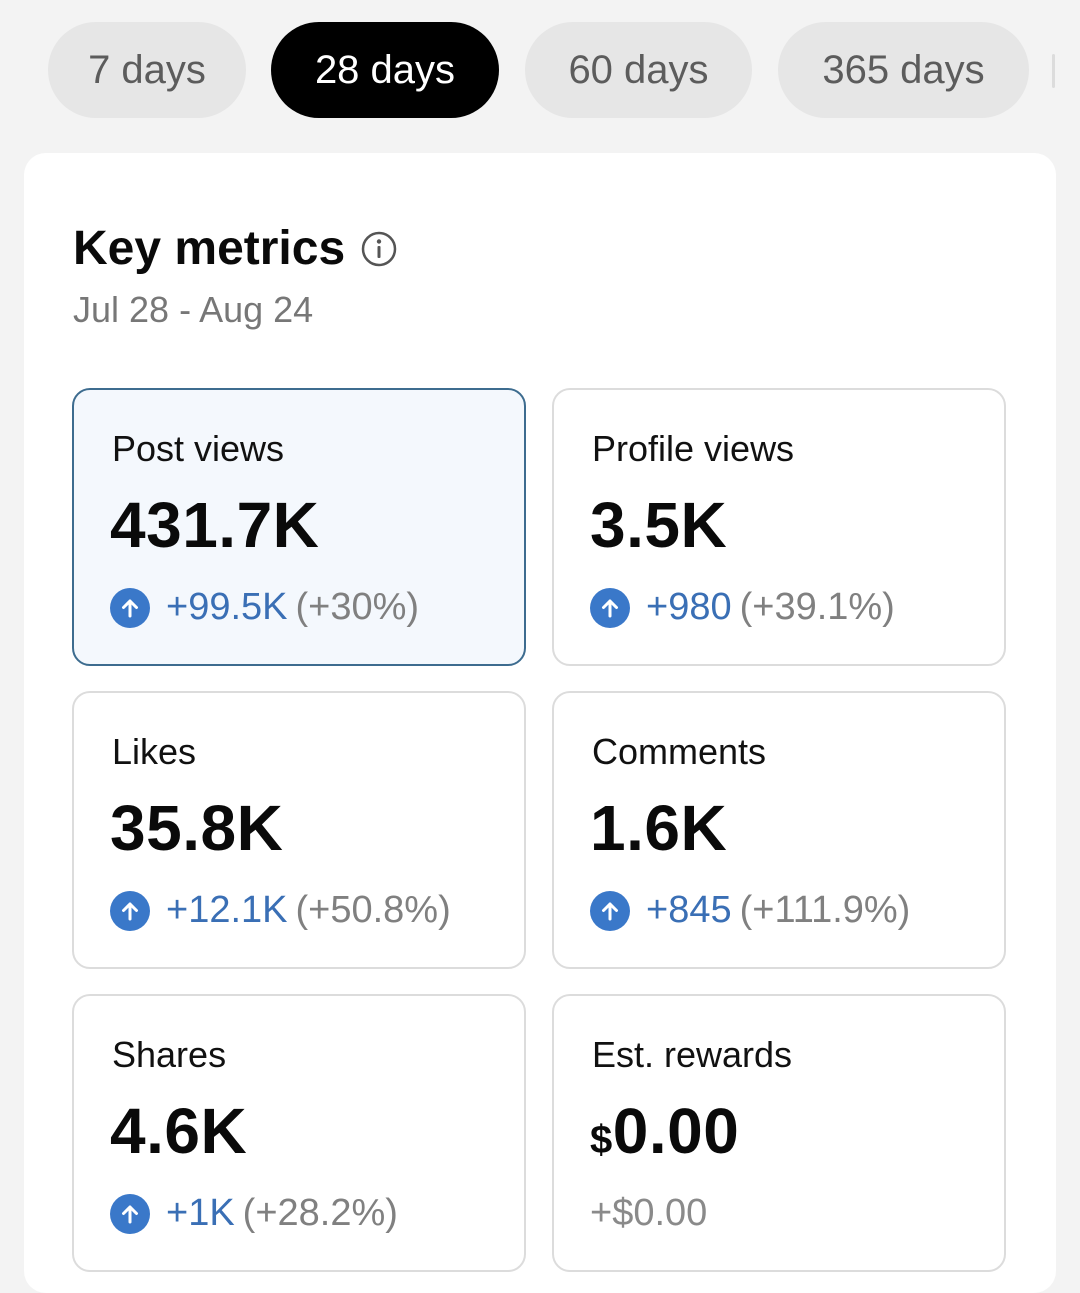 The height and width of the screenshot is (1293, 1080). I want to click on info-icon, so click(379, 249).